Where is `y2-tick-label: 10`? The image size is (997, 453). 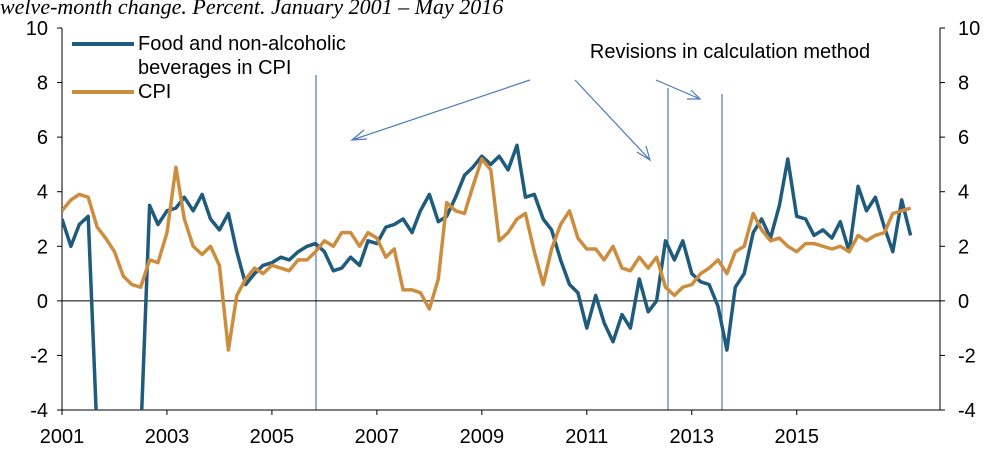 y2-tick-label: 10 is located at coordinates (969, 29).